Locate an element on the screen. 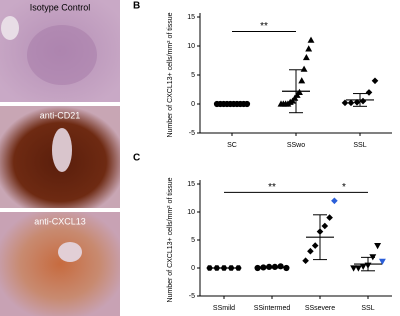  x-tick-label: SSsevere is located at coordinates (320, 308).